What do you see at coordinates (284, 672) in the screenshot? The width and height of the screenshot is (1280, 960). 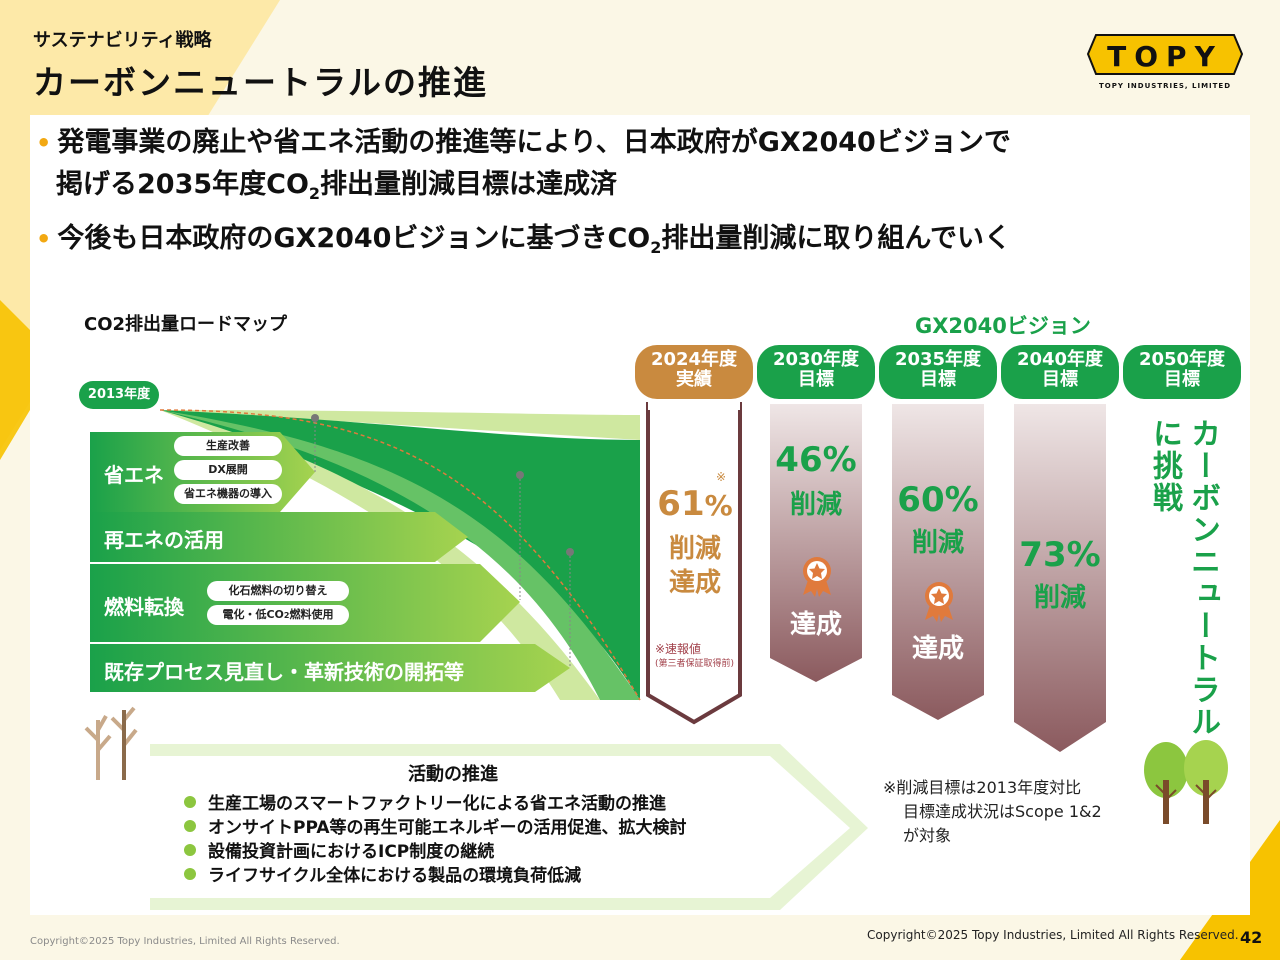 I see `arrow-4-label: 既存プロセス見直し・革新技術の開拓等` at bounding box center [284, 672].